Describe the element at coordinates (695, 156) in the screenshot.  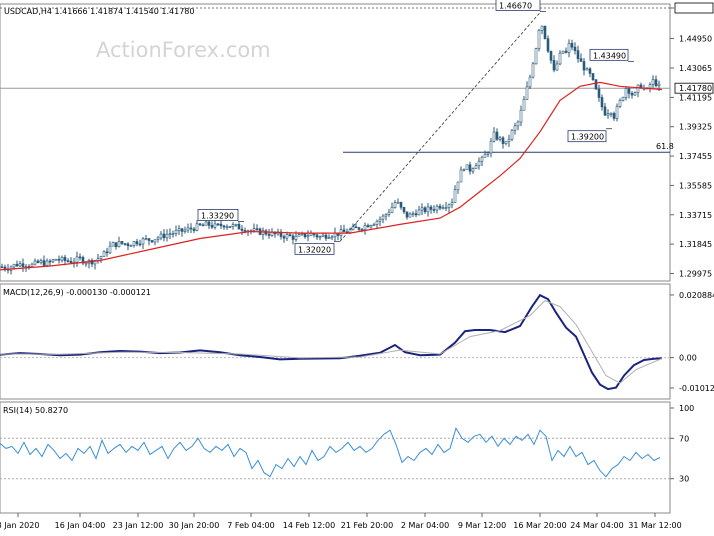
I see `price-y-tick-label: 1.37455` at that location.